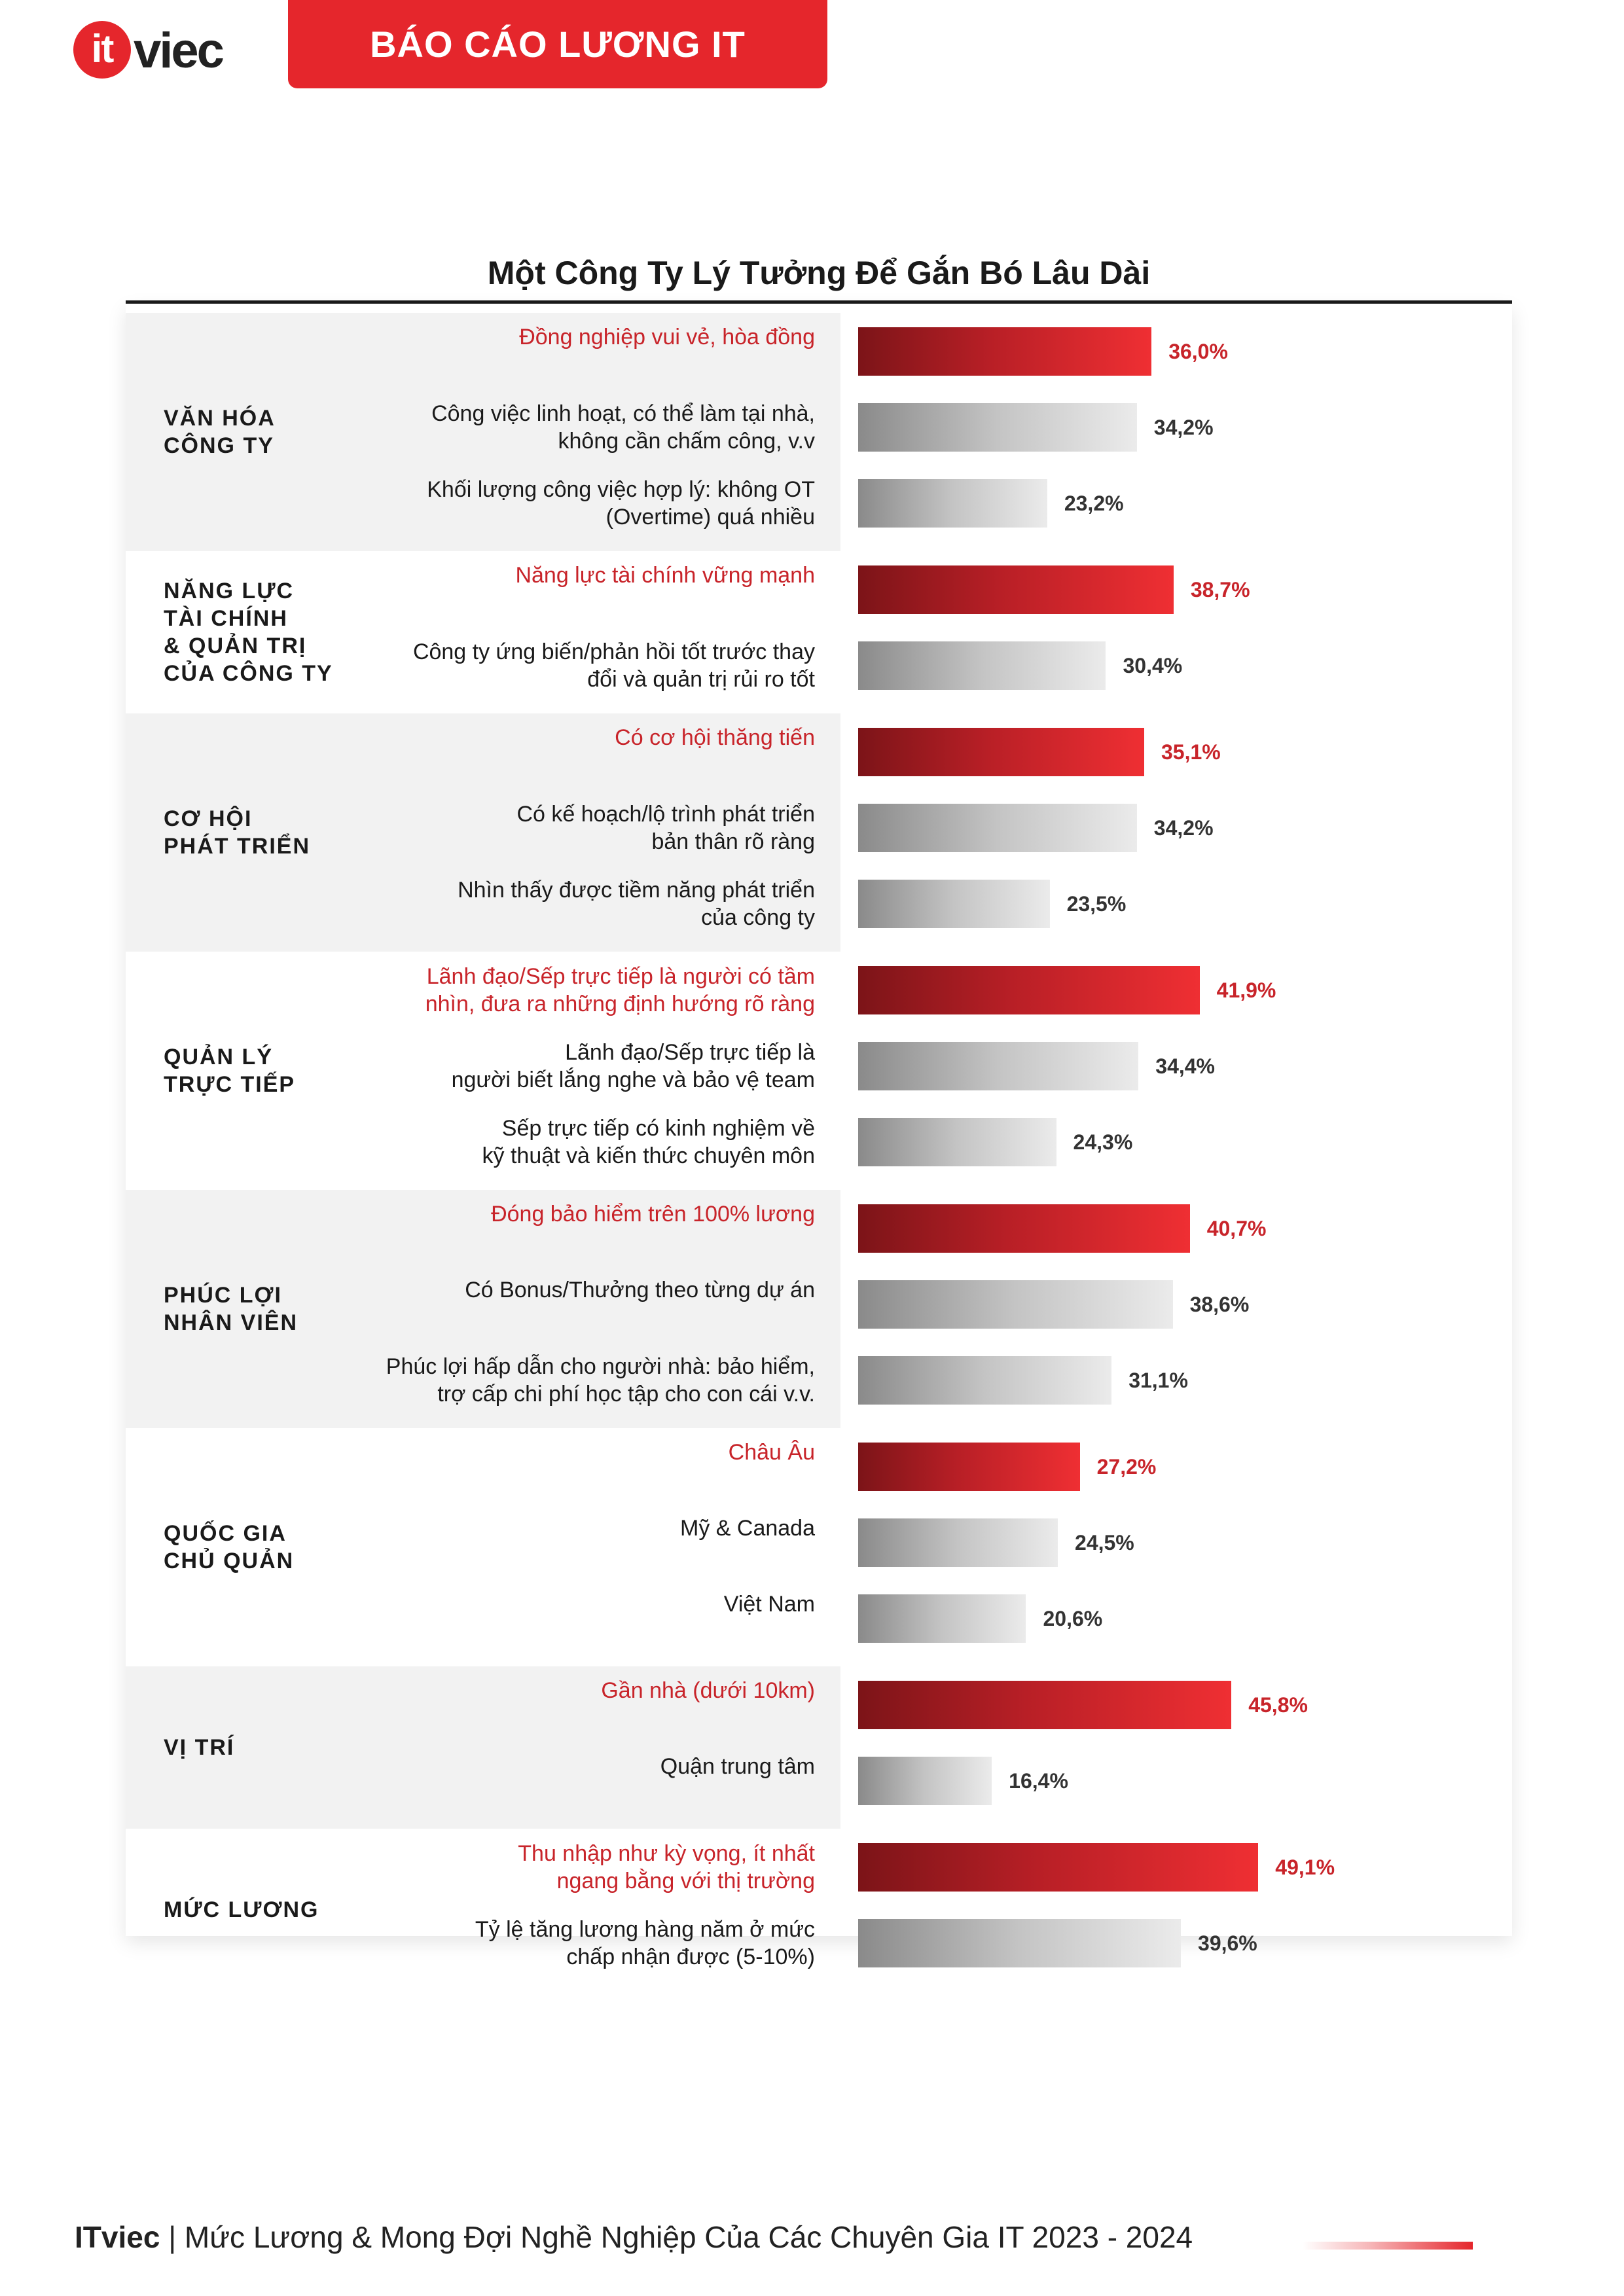 This screenshot has height=2296, width=1624. I want to click on bar-label: Có cơ hội thăng tiến, so click(715, 737).